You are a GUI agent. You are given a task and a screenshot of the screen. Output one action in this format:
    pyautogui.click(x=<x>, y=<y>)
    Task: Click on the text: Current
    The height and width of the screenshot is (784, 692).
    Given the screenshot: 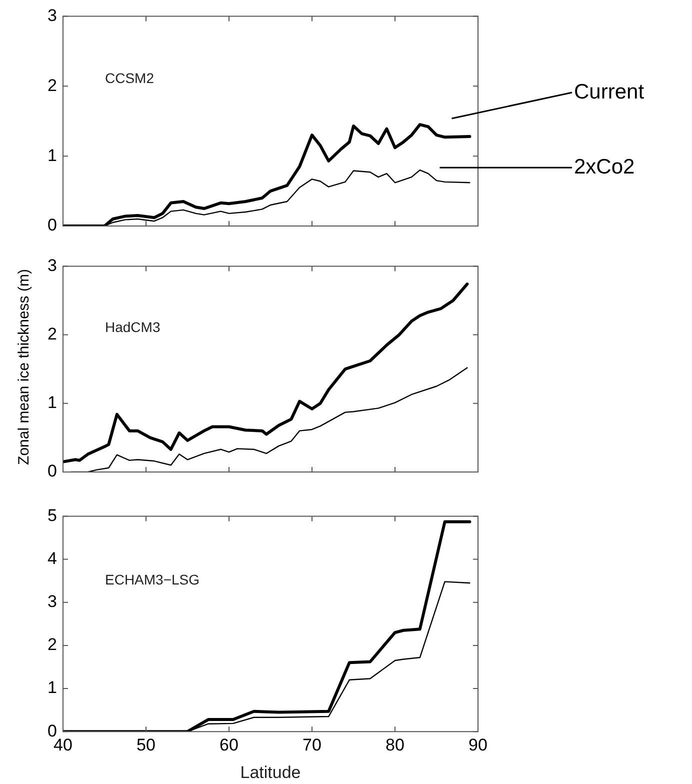 What is the action you would take?
    pyautogui.click(x=609, y=92)
    